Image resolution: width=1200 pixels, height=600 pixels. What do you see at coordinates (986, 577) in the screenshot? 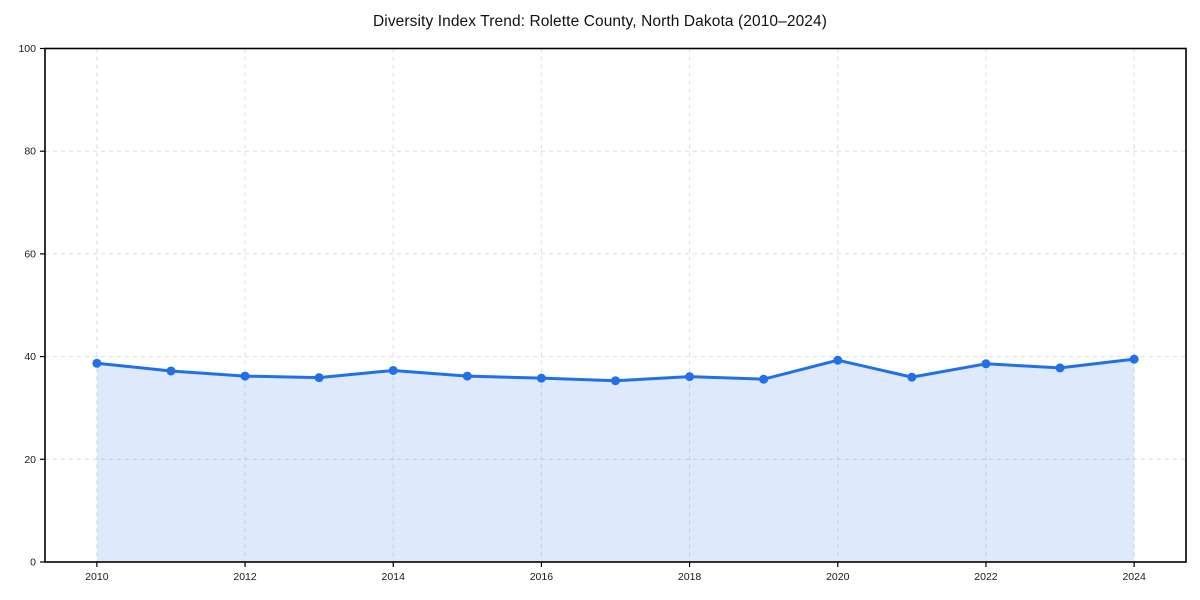
I see `x-tick-label: 2022` at bounding box center [986, 577].